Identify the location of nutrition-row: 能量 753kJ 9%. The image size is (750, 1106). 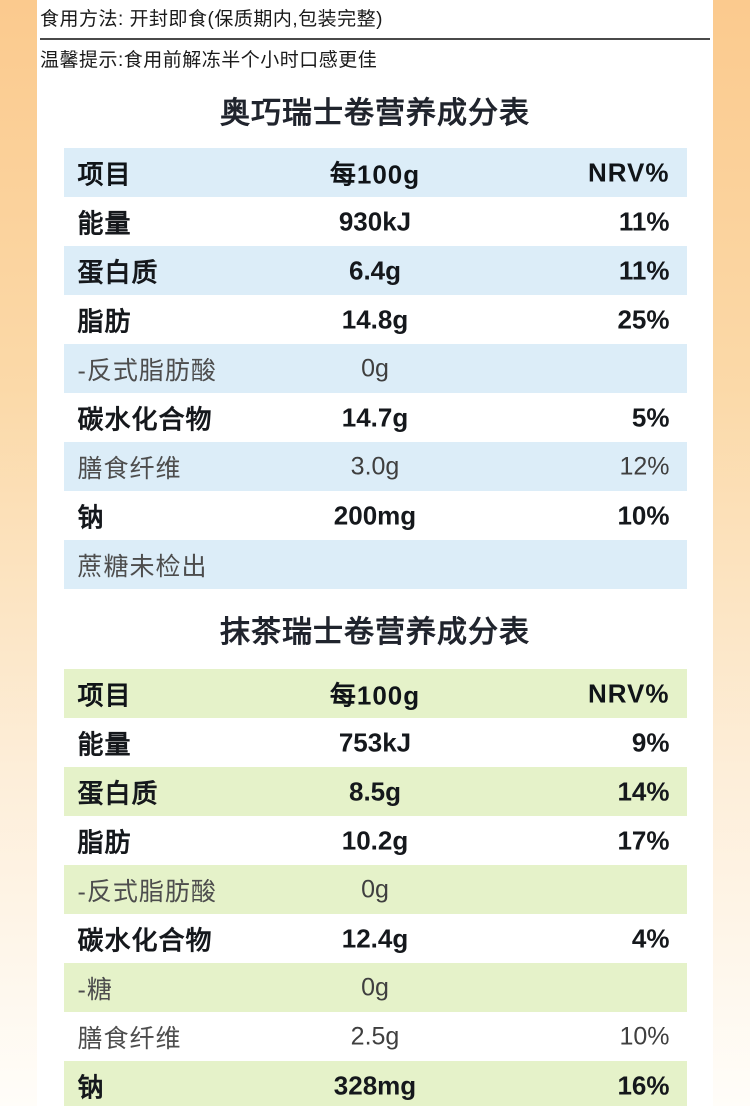
(375, 742).